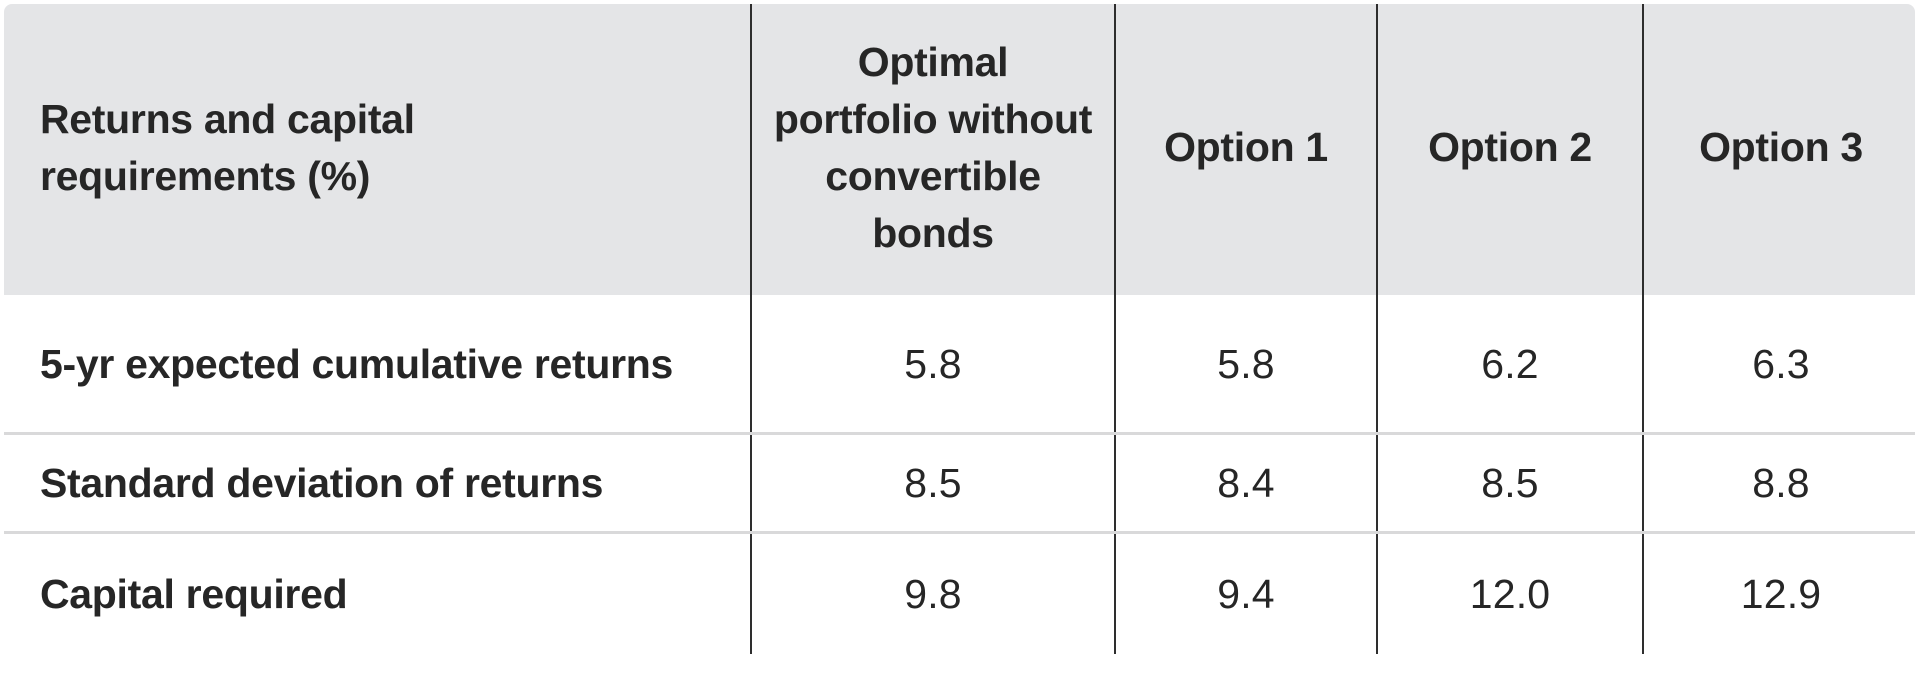 The height and width of the screenshot is (678, 1919). I want to click on cell-value: 9.4, so click(1246, 593).